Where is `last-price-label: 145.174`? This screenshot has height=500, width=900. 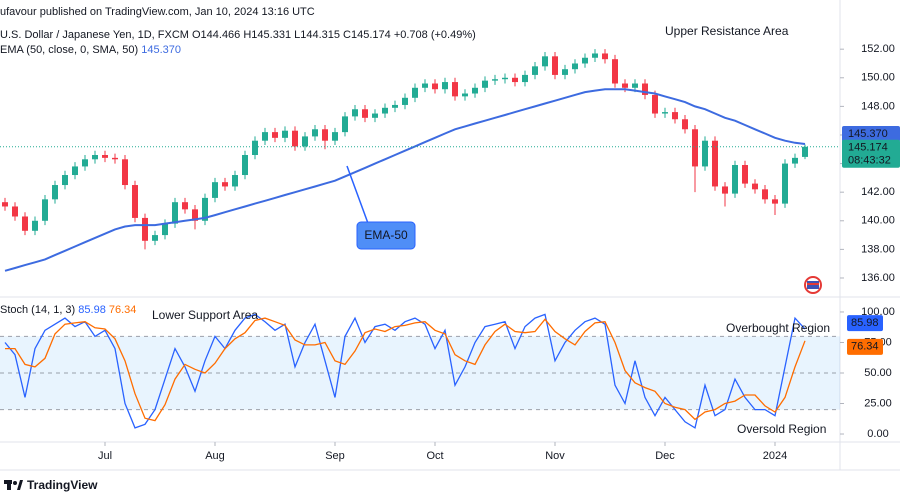 last-price-label: 145.174 is located at coordinates (868, 148).